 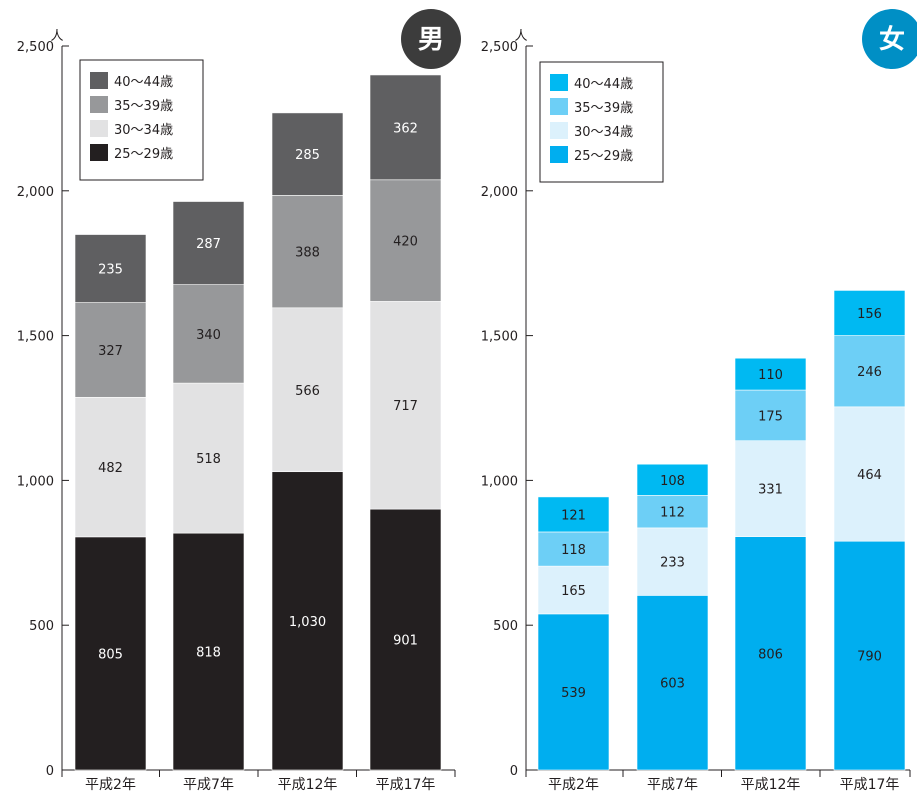 I want to click on panel1-legend-label: 25〜29歳, so click(x=143, y=154).